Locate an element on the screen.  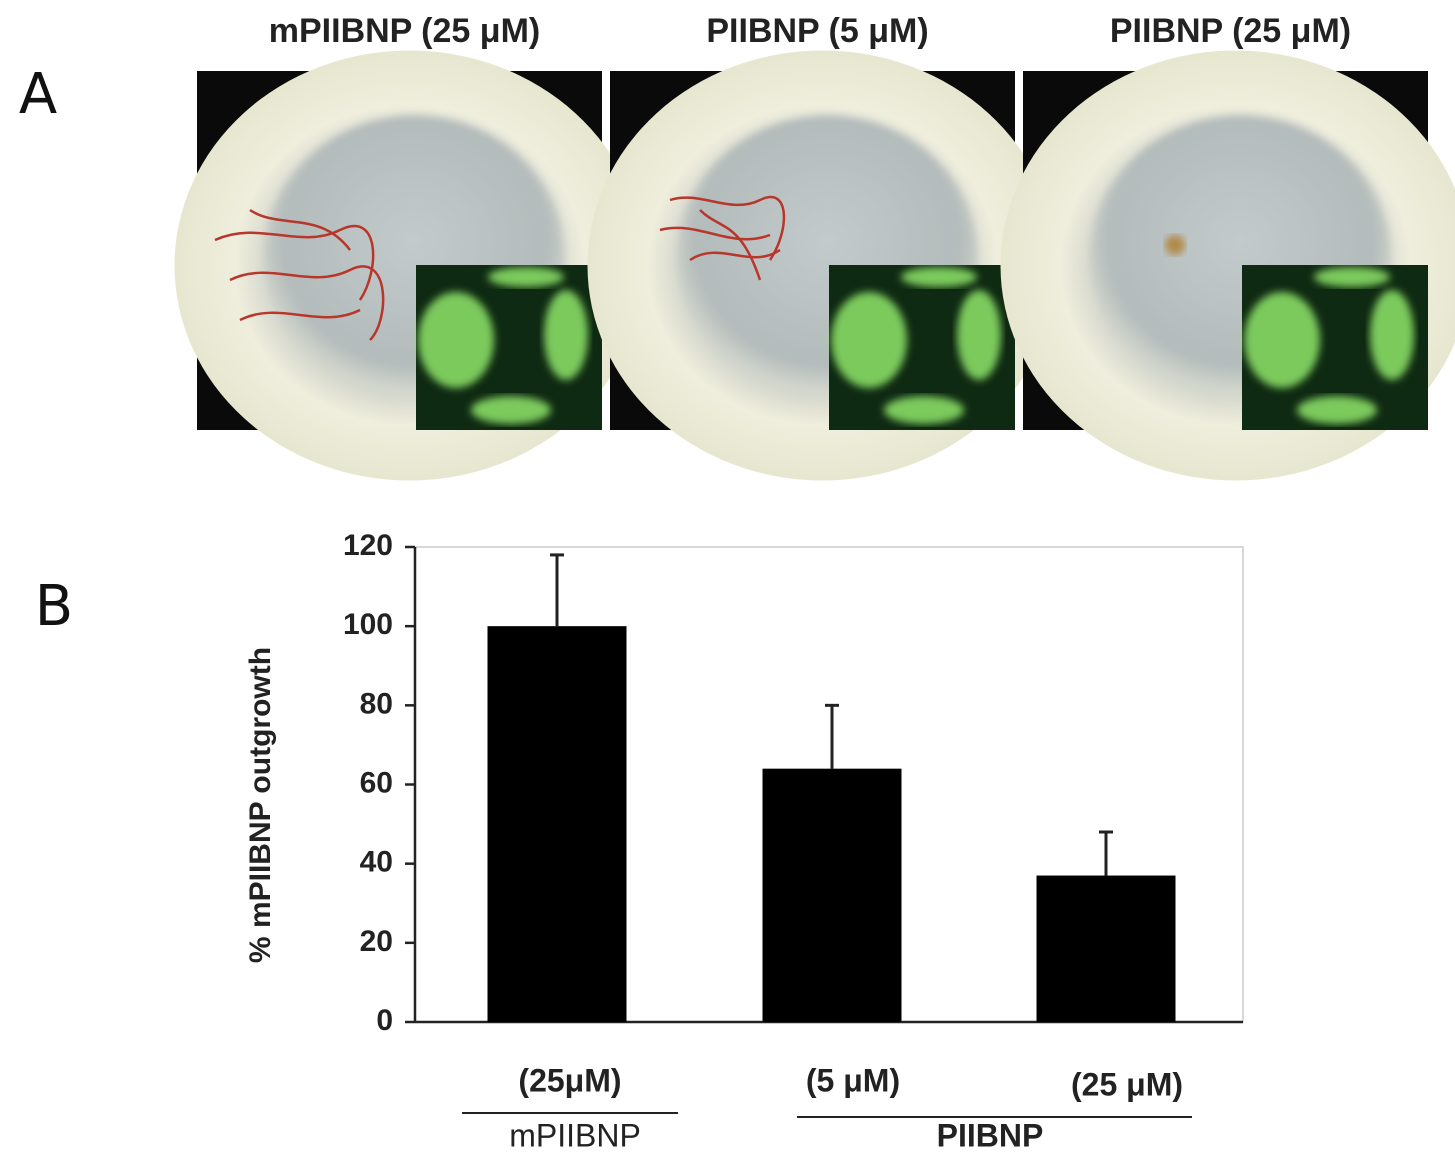
panel-label: B is located at coordinates (54, 606).